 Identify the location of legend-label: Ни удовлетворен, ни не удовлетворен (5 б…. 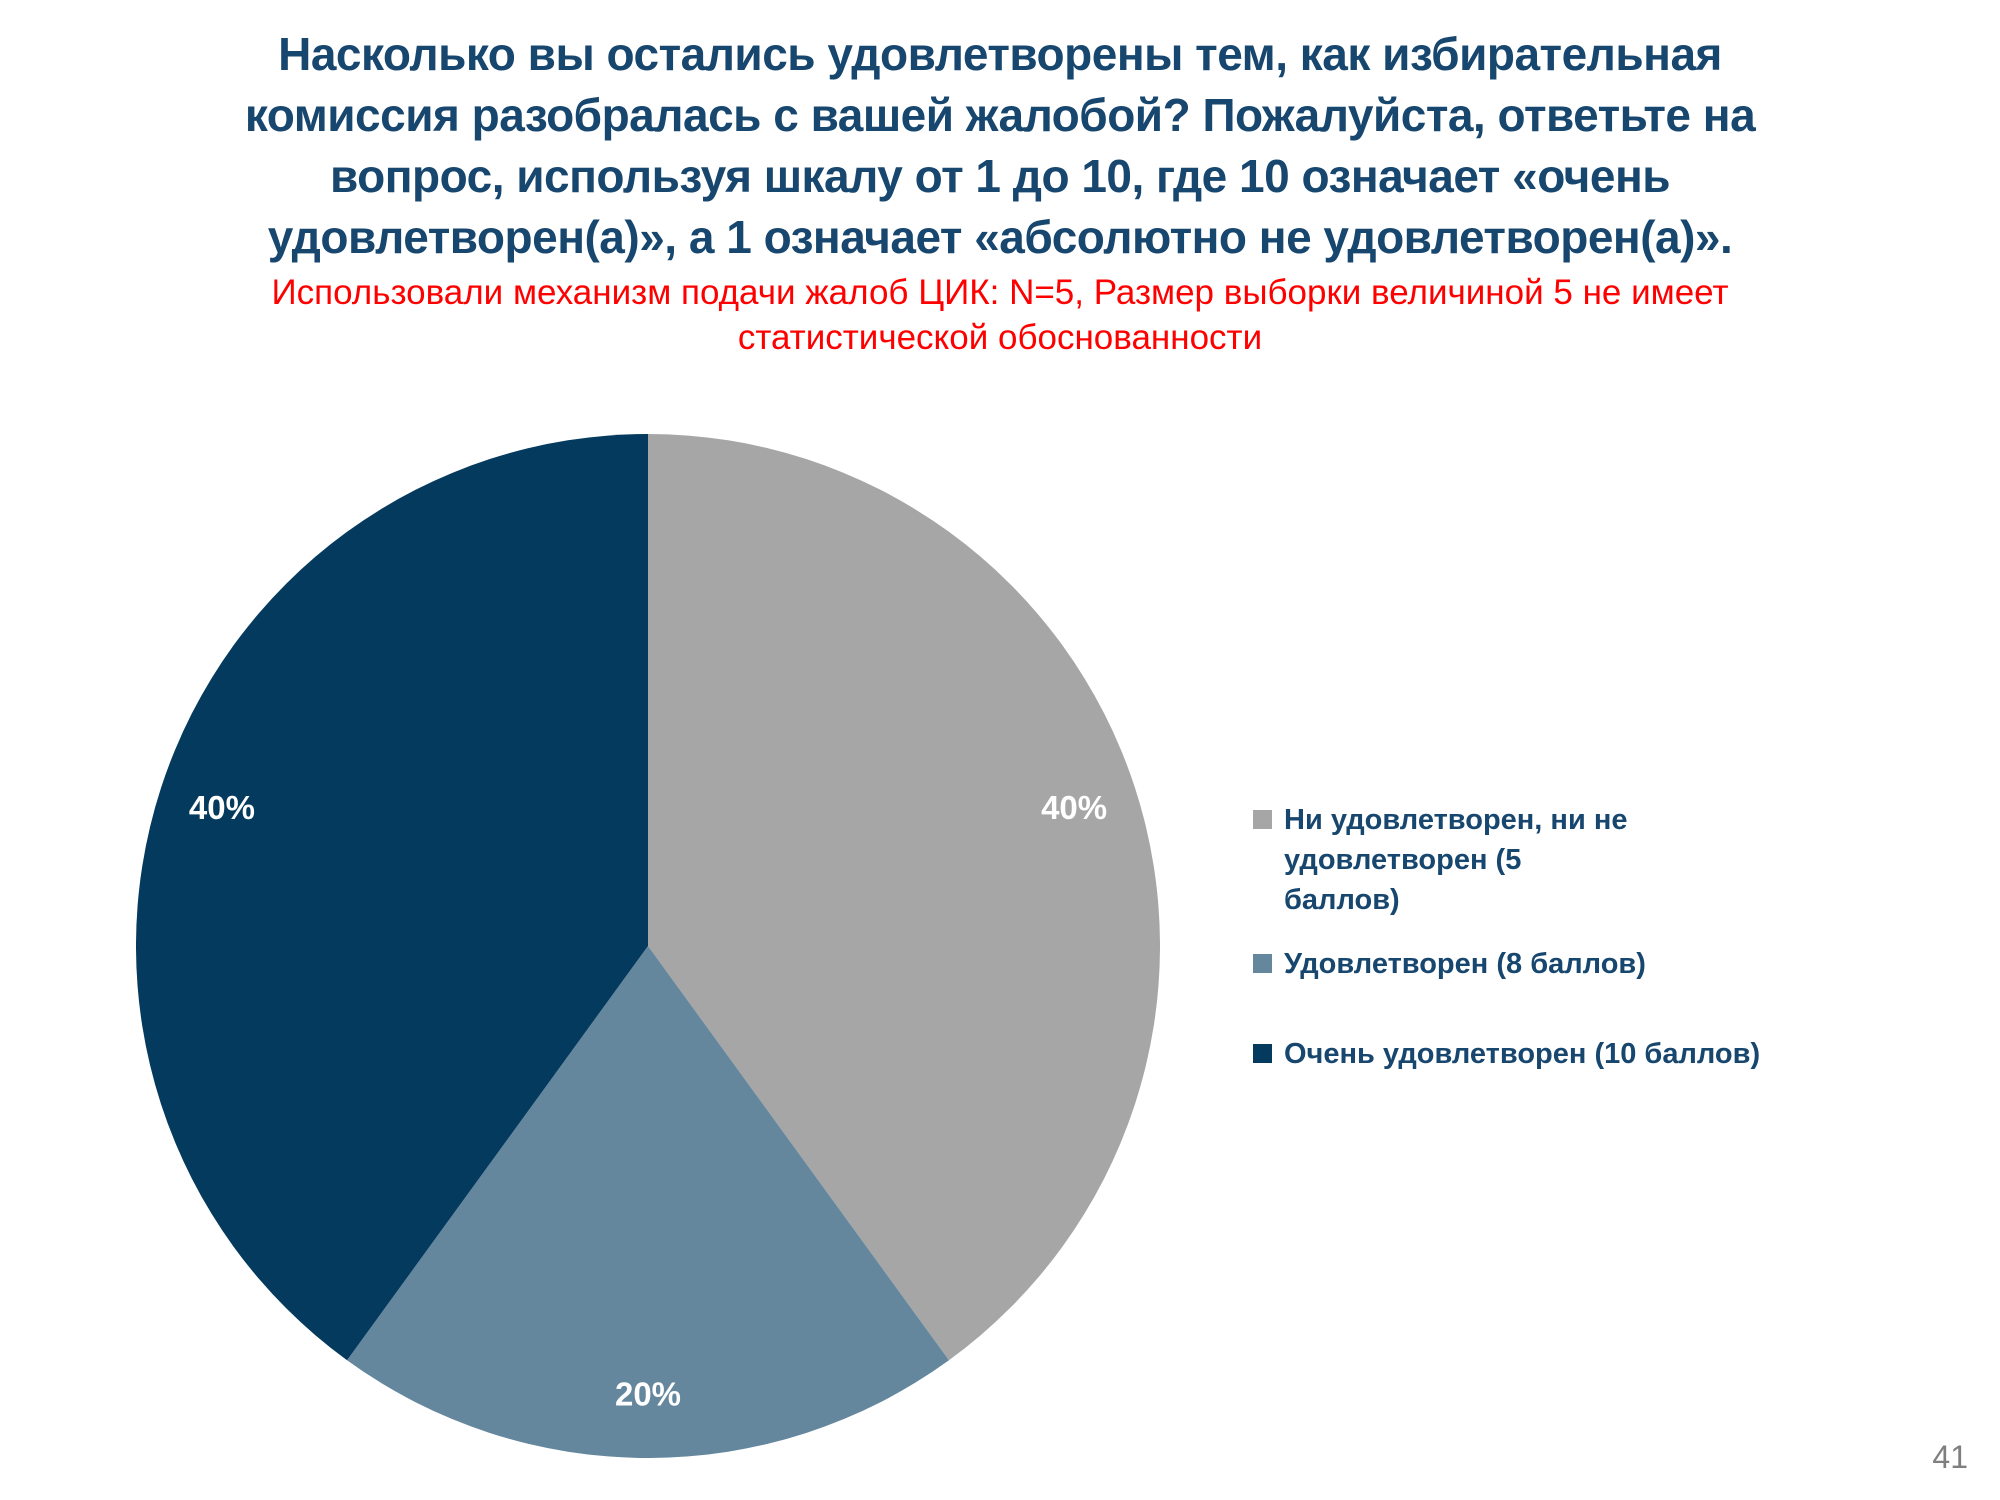
(1456, 860).